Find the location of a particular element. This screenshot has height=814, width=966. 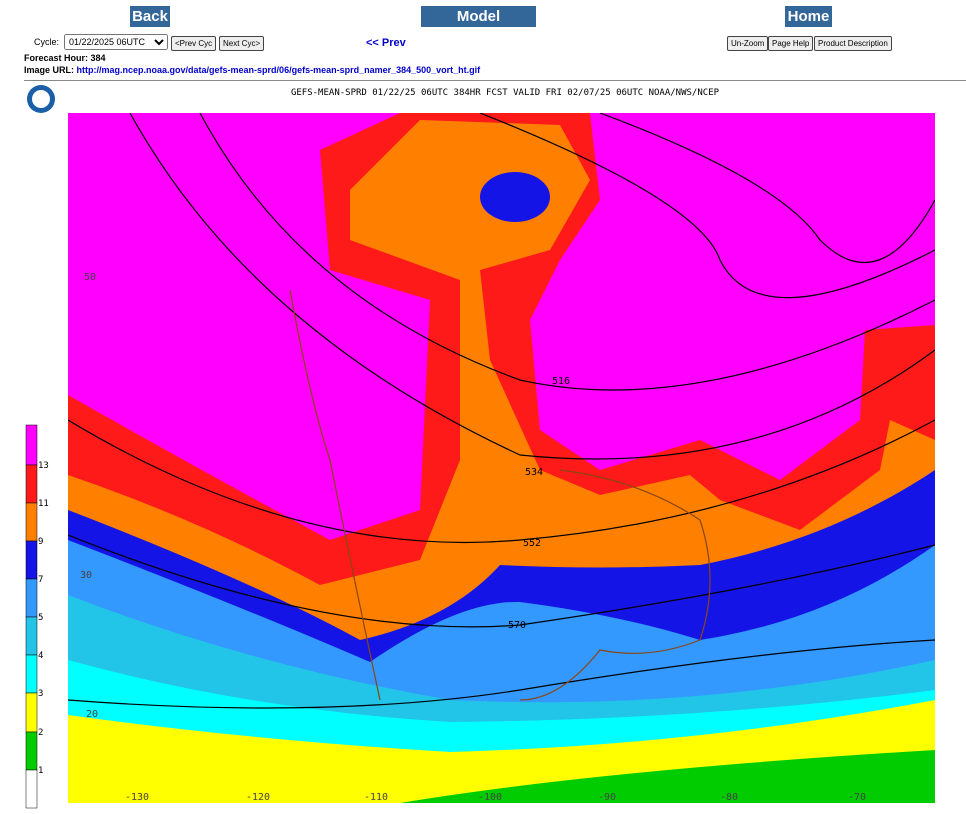

contour-label: 534 is located at coordinates (534, 472).